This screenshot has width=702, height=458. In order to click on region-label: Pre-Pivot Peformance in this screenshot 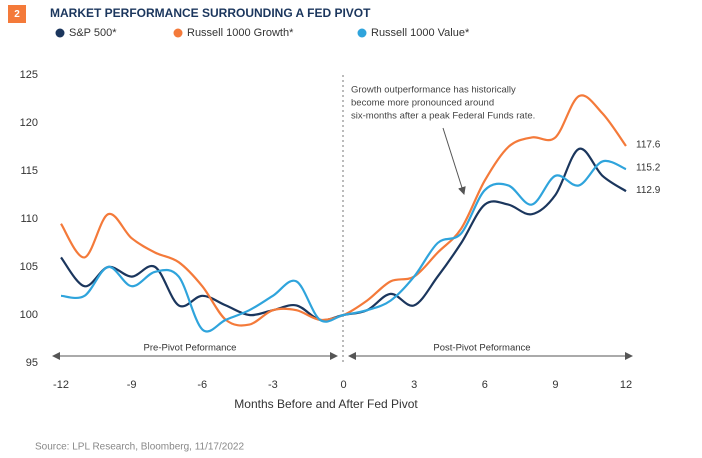, I will do `click(190, 348)`.